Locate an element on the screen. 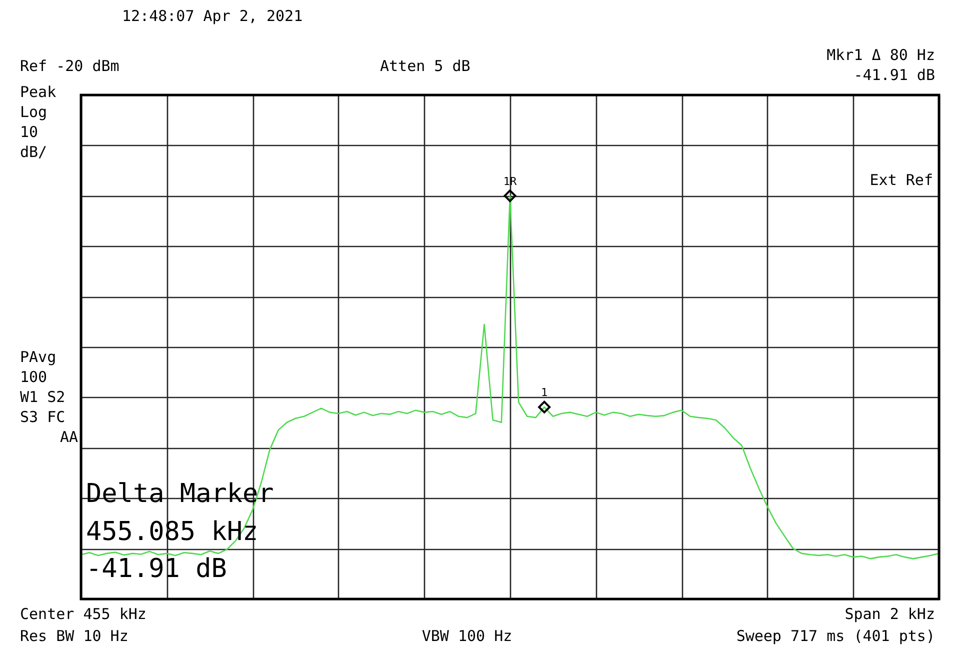 This screenshot has width=963, height=654. text: VBW 100 Hz is located at coordinates (467, 636).